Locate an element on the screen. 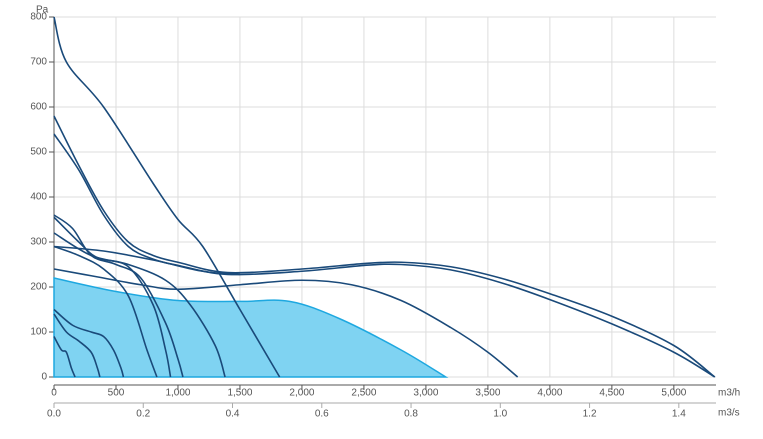  x-tick-label: 1,000 is located at coordinates (177, 393).